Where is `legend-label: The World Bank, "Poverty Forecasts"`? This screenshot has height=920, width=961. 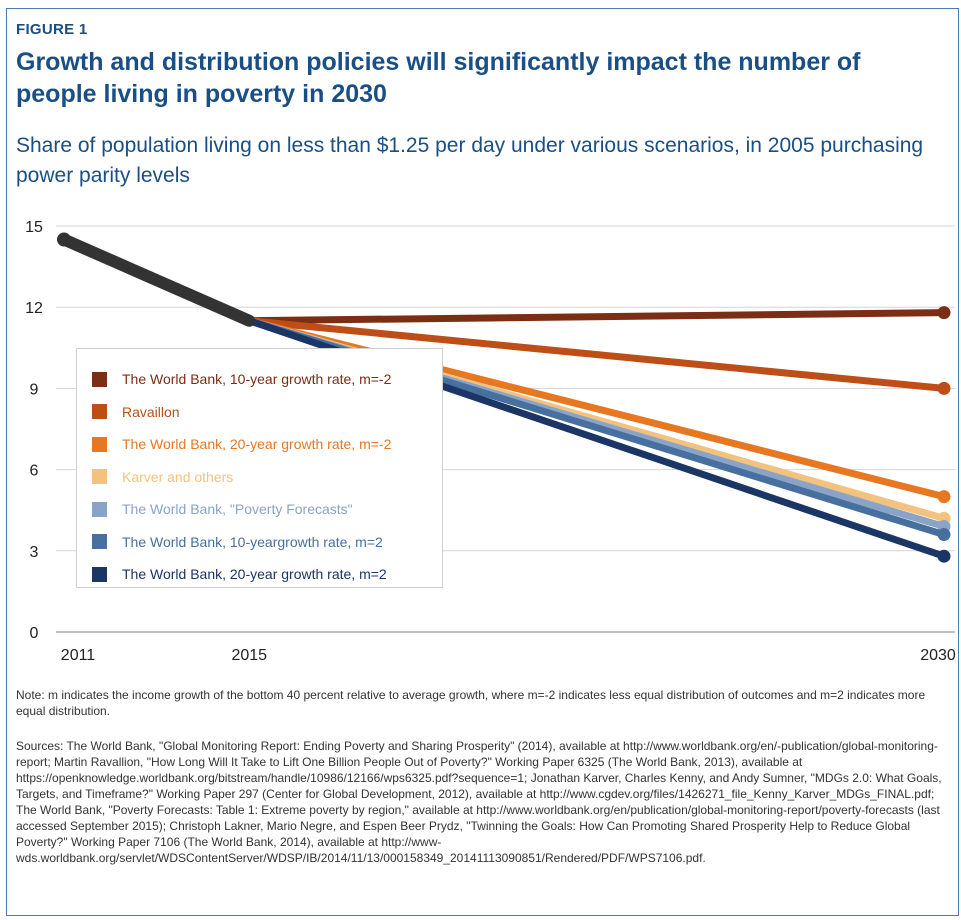 legend-label: The World Bank, "Poverty Forecasts" is located at coordinates (237, 509).